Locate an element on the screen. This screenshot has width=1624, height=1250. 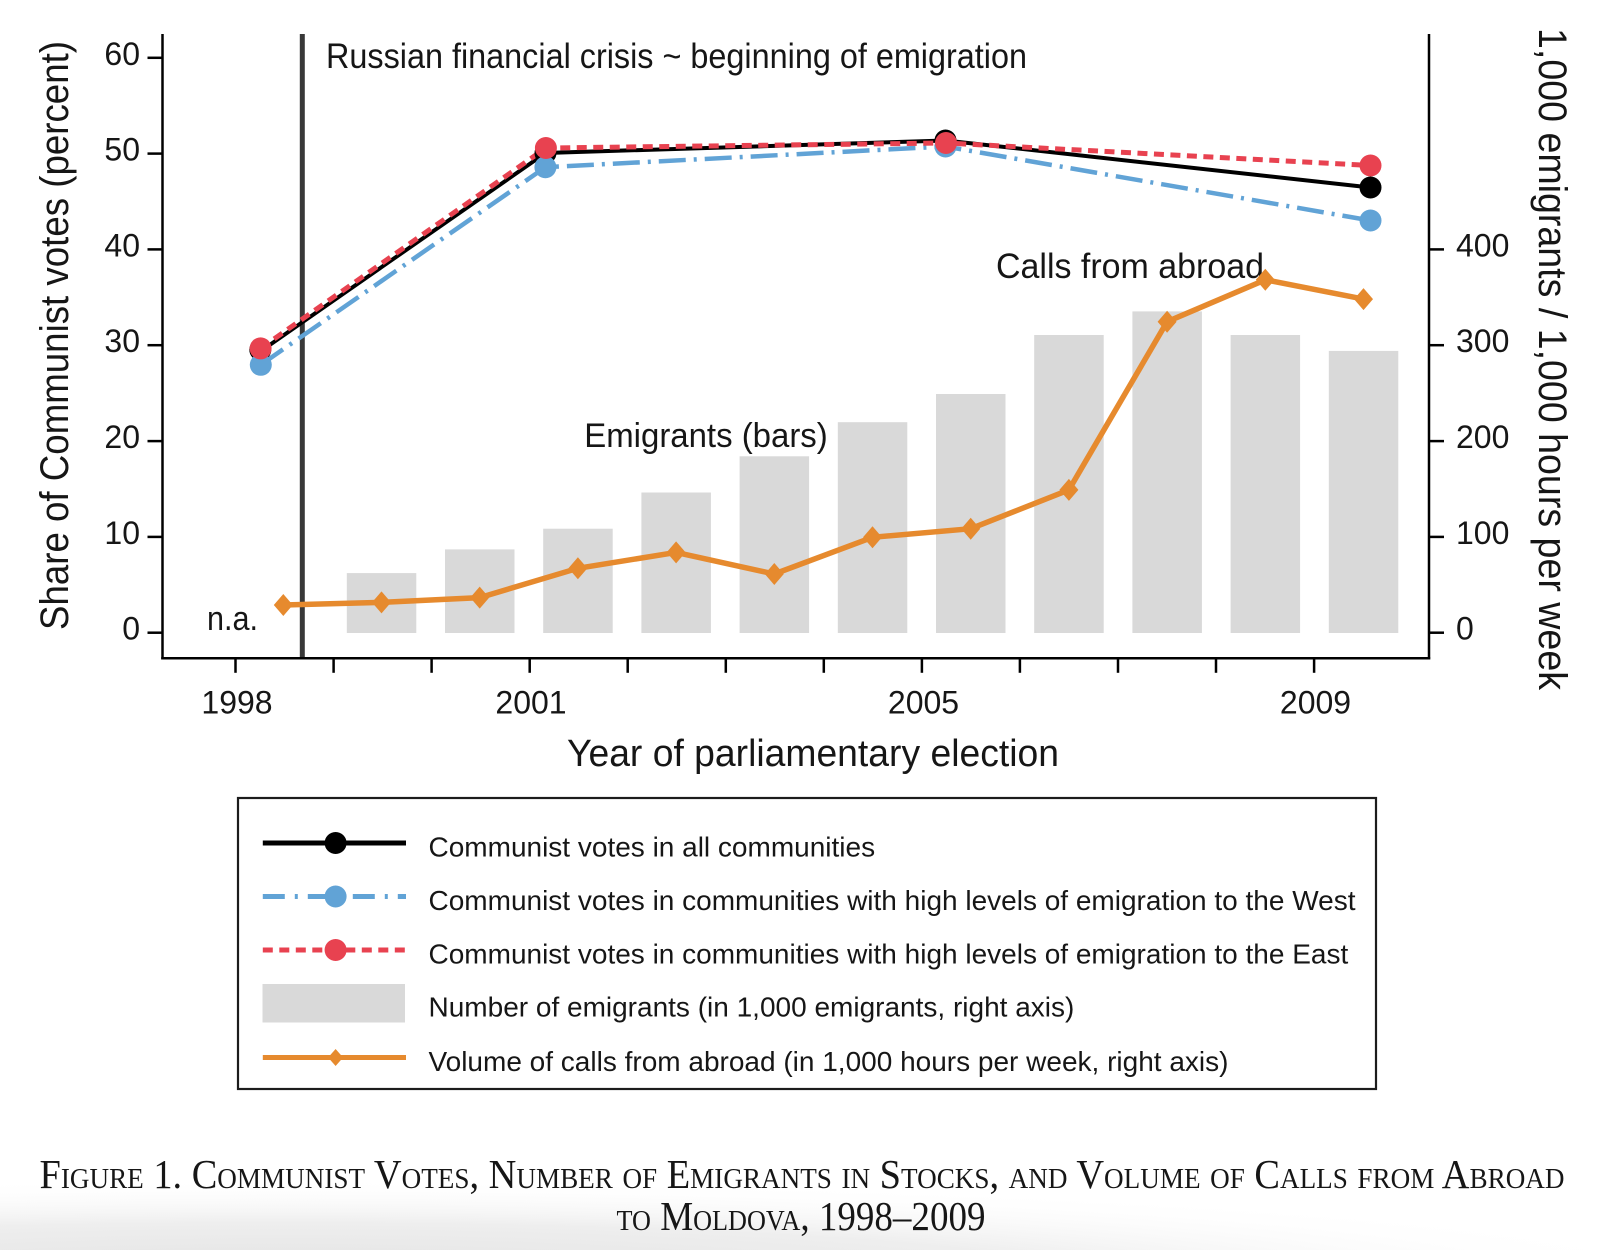
svg-text: 100 is located at coordinates (1482, 533).